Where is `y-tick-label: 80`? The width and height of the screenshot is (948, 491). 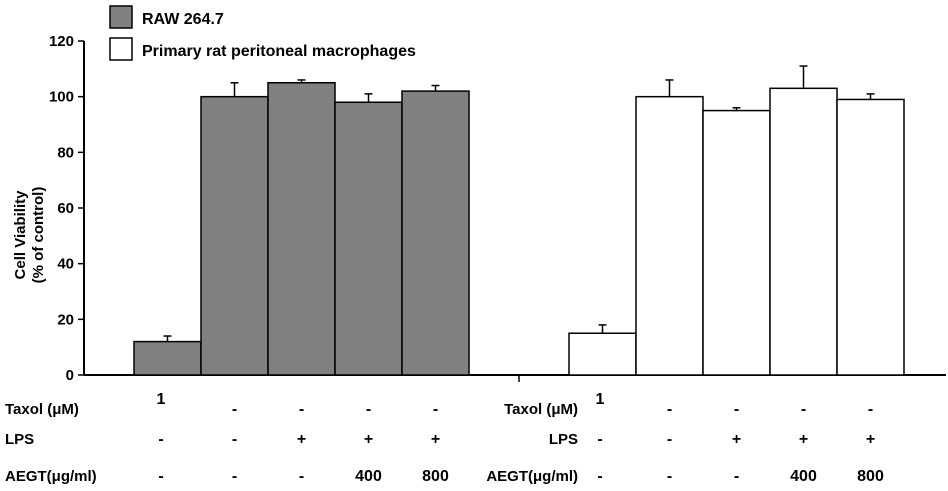 y-tick-label: 80 is located at coordinates (65, 152).